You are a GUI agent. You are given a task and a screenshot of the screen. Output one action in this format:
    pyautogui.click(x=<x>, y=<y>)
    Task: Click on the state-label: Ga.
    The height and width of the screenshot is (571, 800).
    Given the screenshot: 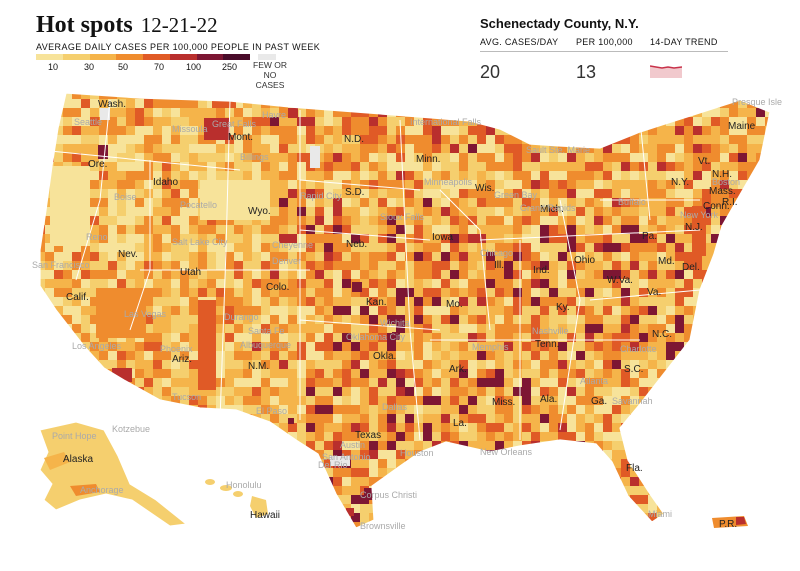 What is the action you would take?
    pyautogui.click(x=599, y=401)
    